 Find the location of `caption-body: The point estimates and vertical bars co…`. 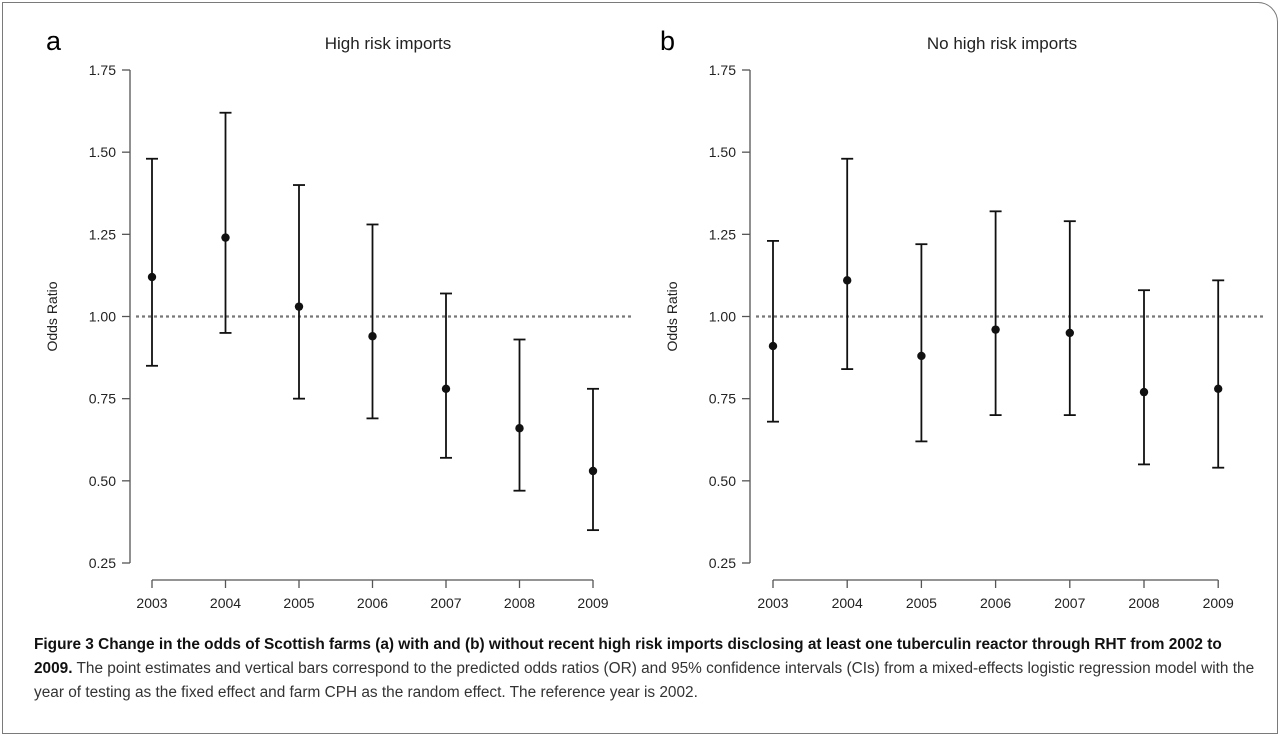

caption-body: The point estimates and vertical bars co… is located at coordinates (644, 681).